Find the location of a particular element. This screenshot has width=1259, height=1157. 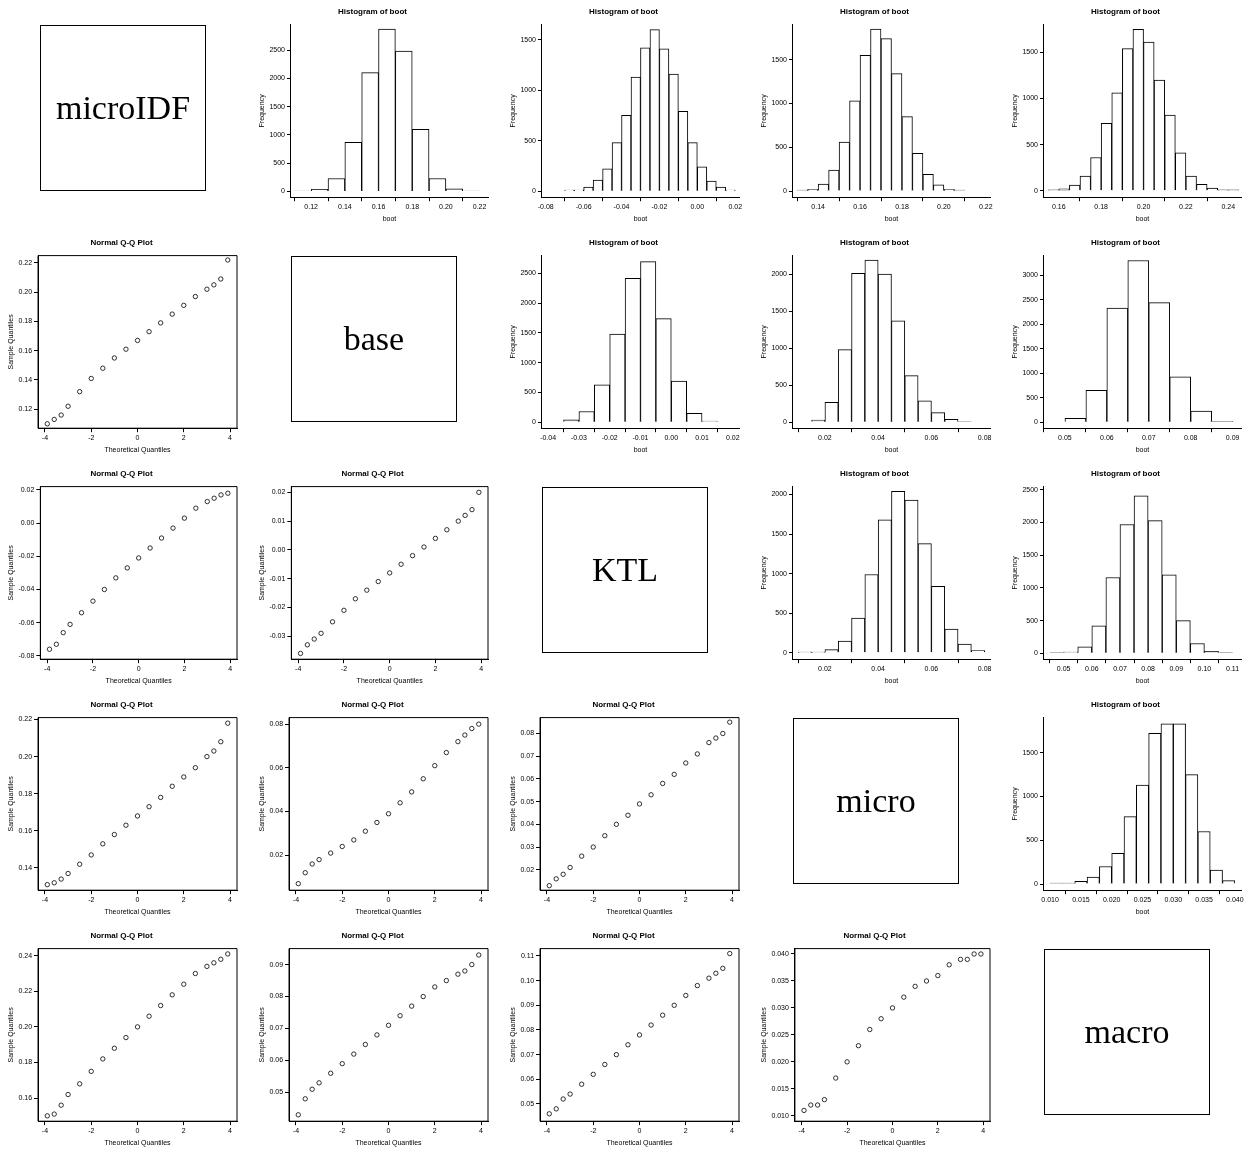

text: micro is located at coordinates (876, 801).